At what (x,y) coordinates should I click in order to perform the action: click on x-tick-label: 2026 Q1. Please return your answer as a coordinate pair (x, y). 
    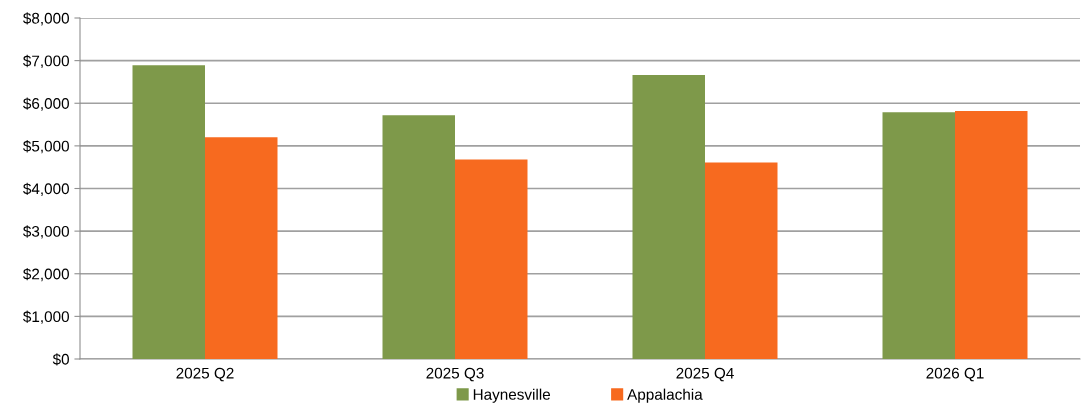
    Looking at the image, I should click on (955, 374).